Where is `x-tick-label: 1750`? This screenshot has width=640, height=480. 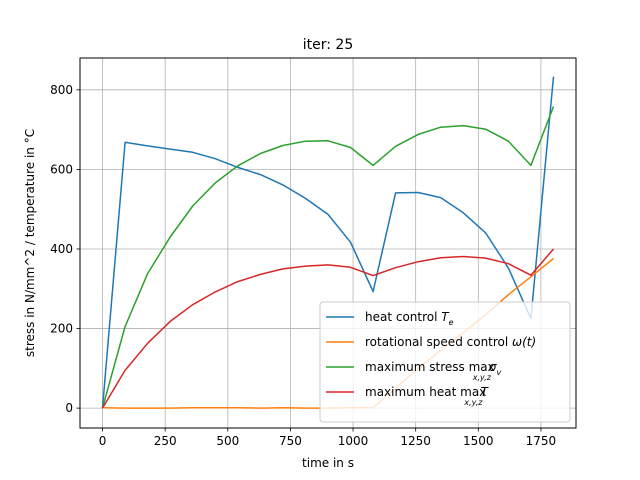
x-tick-label: 1750 is located at coordinates (541, 441).